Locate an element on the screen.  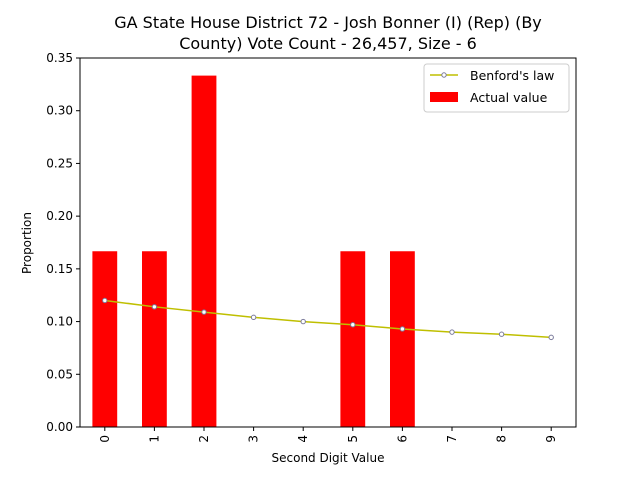
x-tick-label: 7 is located at coordinates (452, 439).